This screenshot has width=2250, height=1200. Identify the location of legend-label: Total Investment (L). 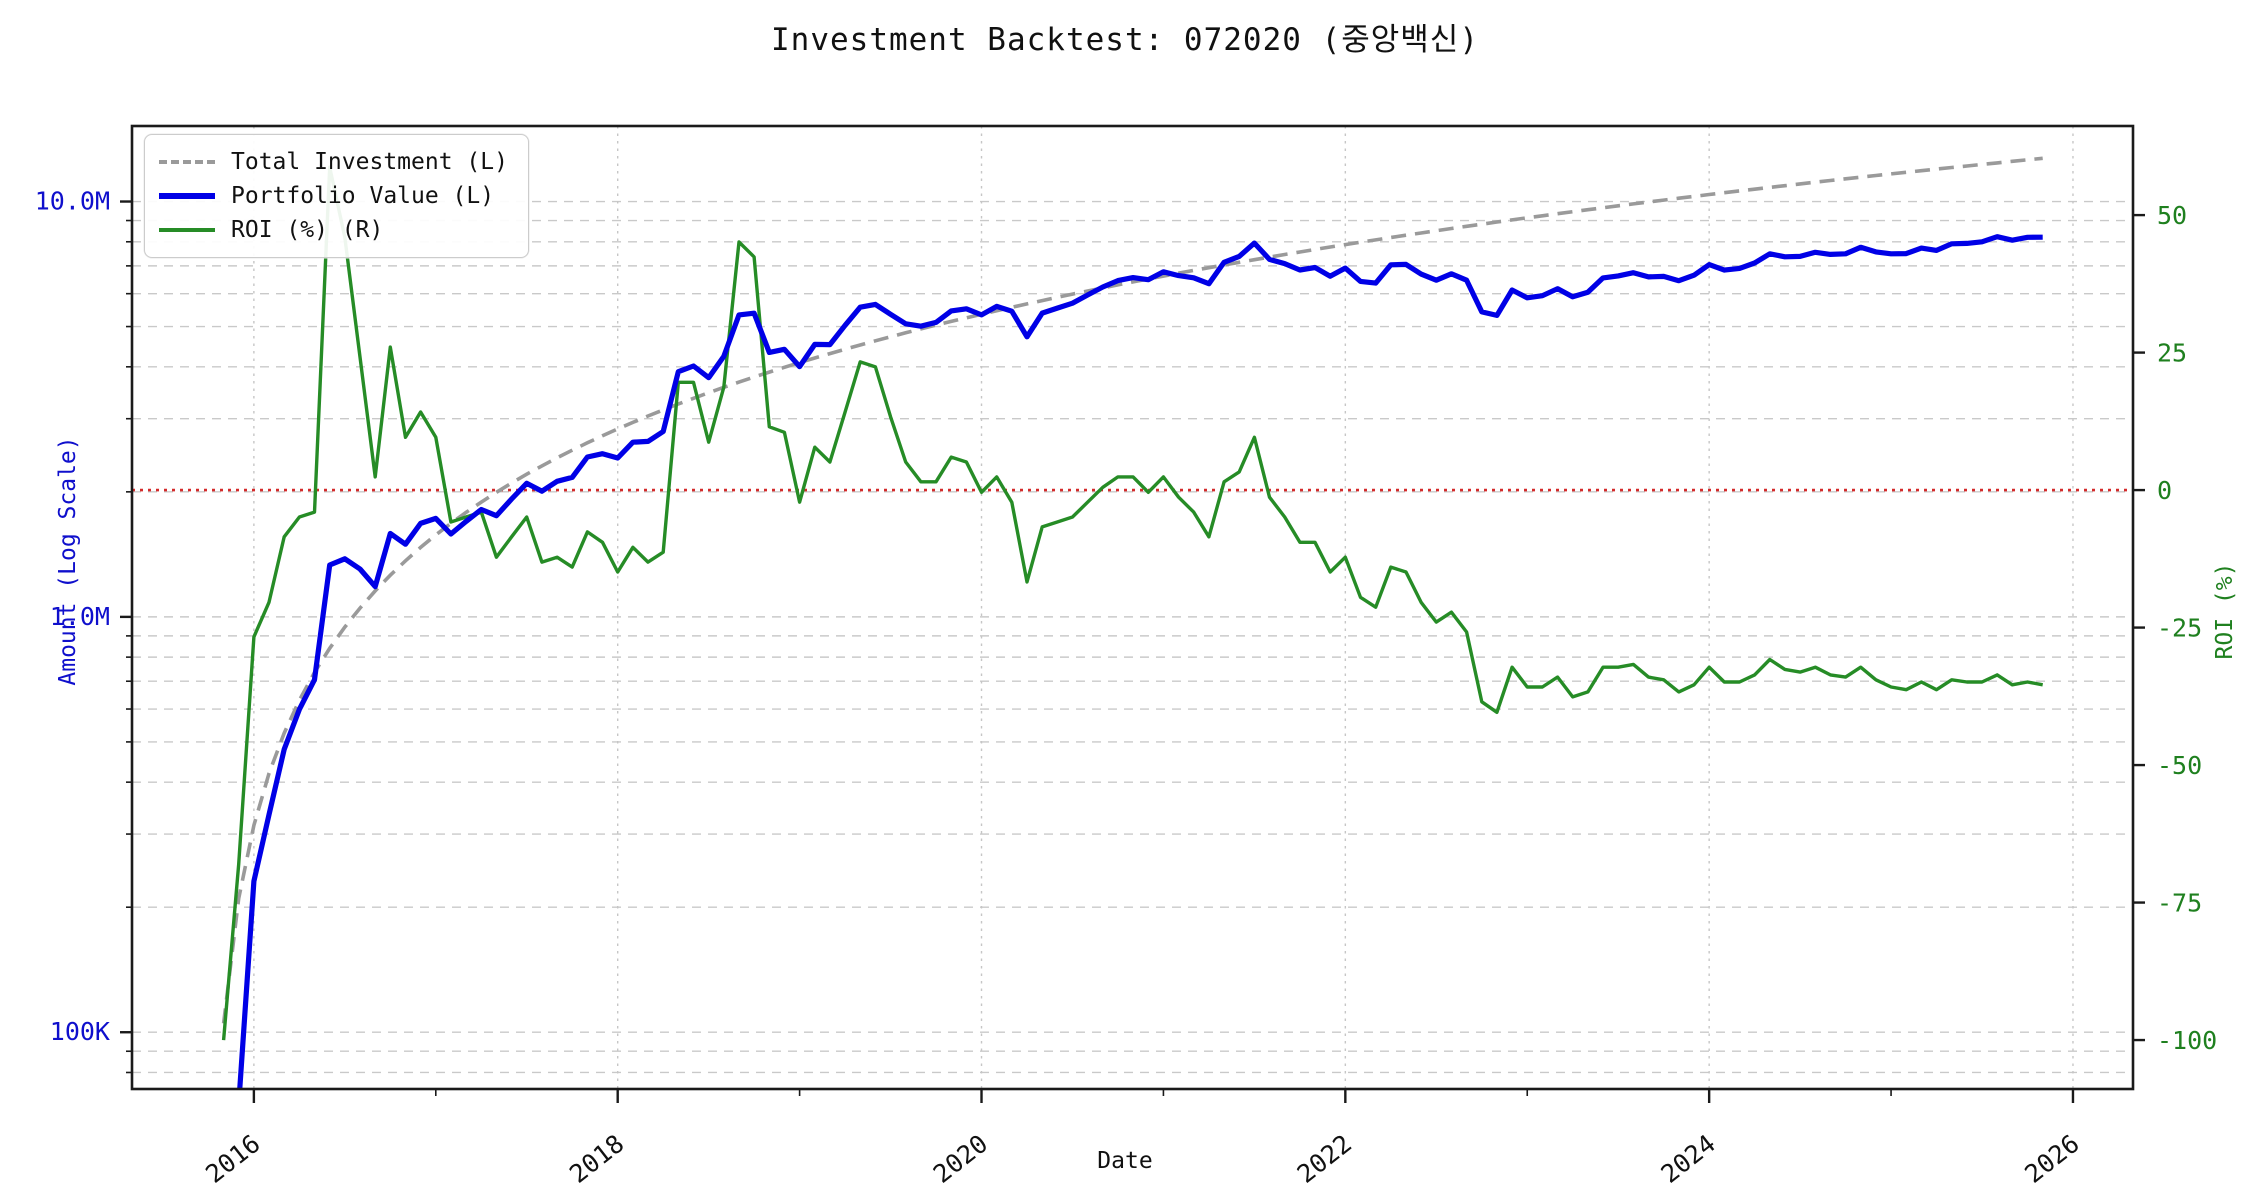
(369, 162).